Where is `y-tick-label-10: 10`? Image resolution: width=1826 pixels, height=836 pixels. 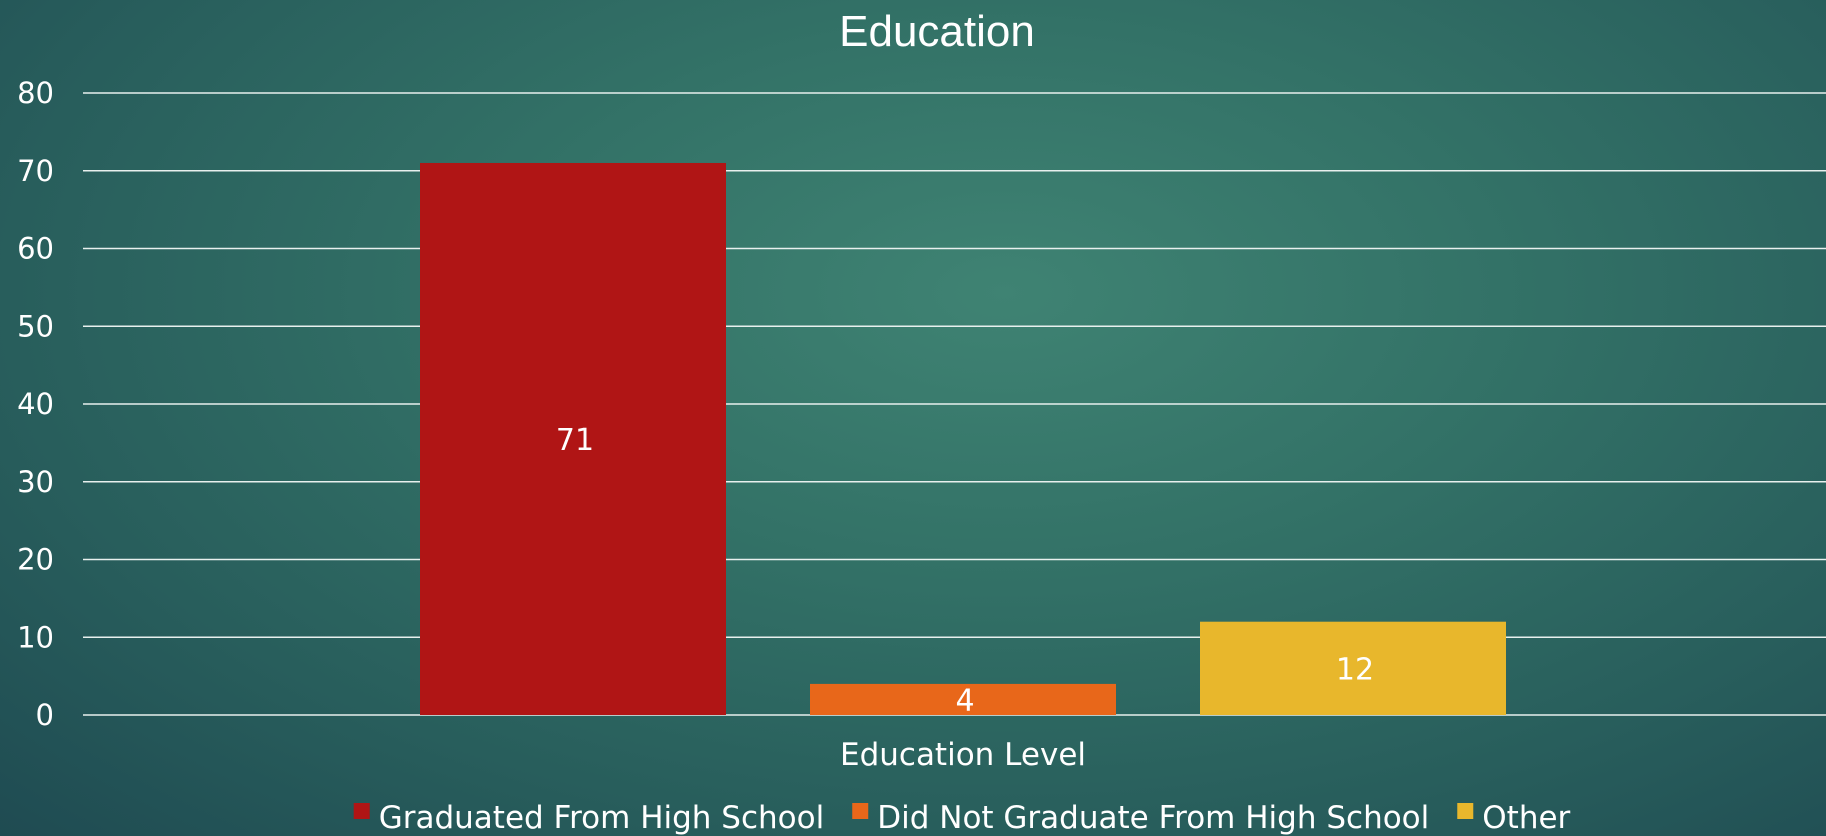
y-tick-label-10: 10 is located at coordinates (35, 637).